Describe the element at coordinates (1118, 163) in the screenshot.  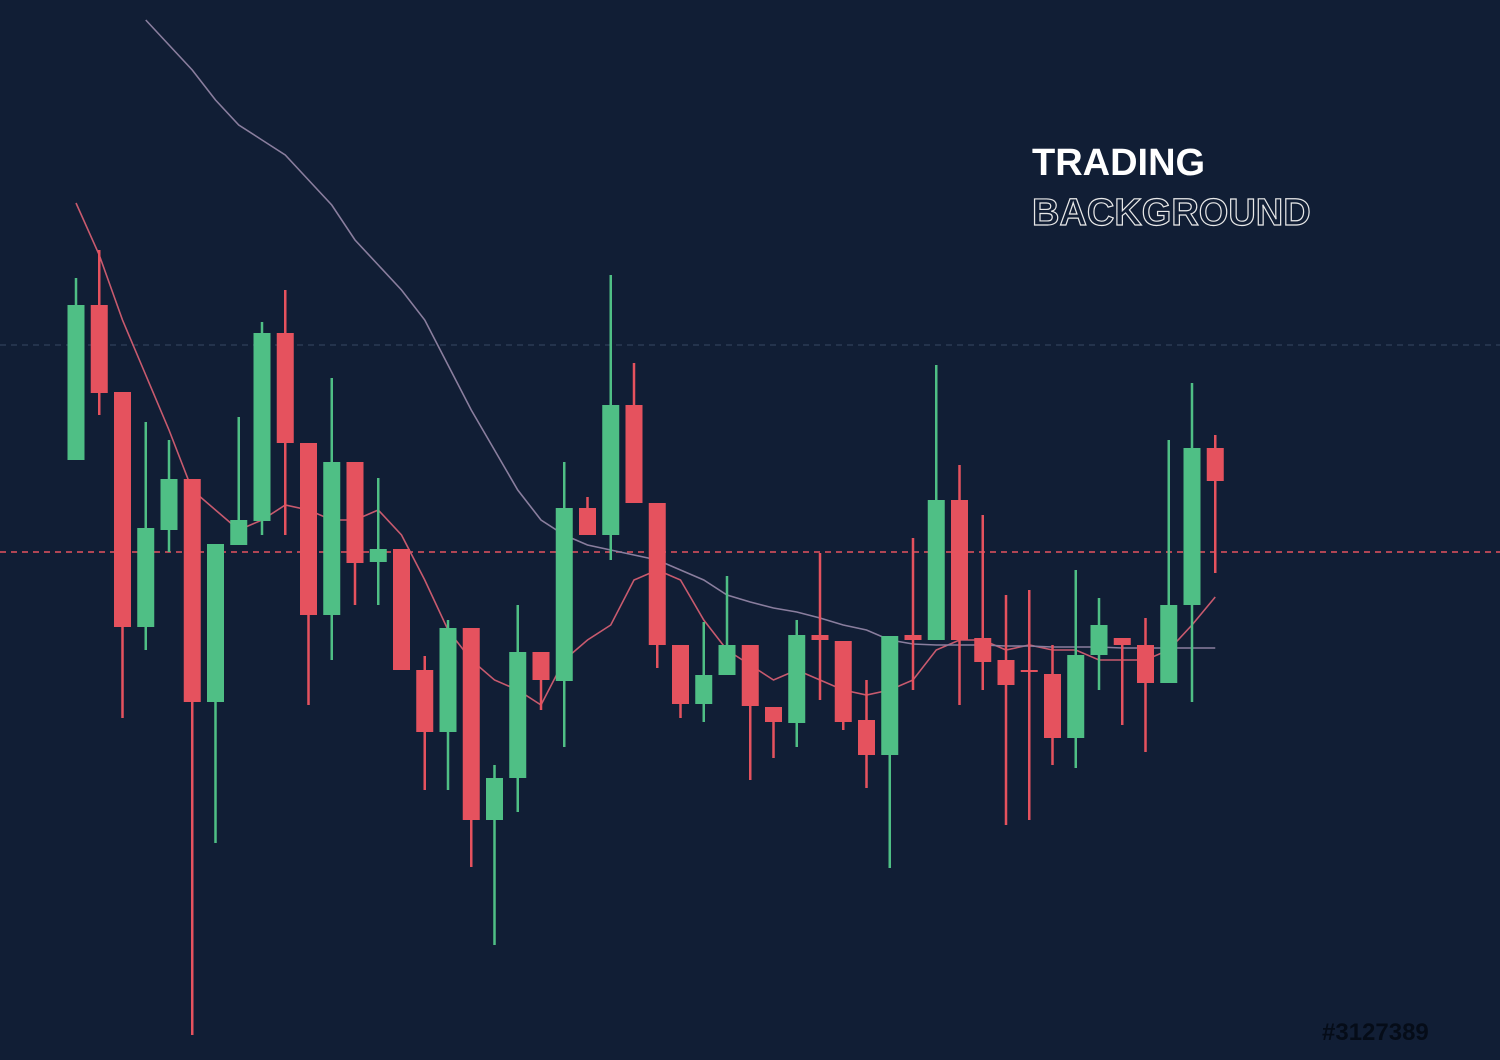
I see `chart-title: TRADING` at that location.